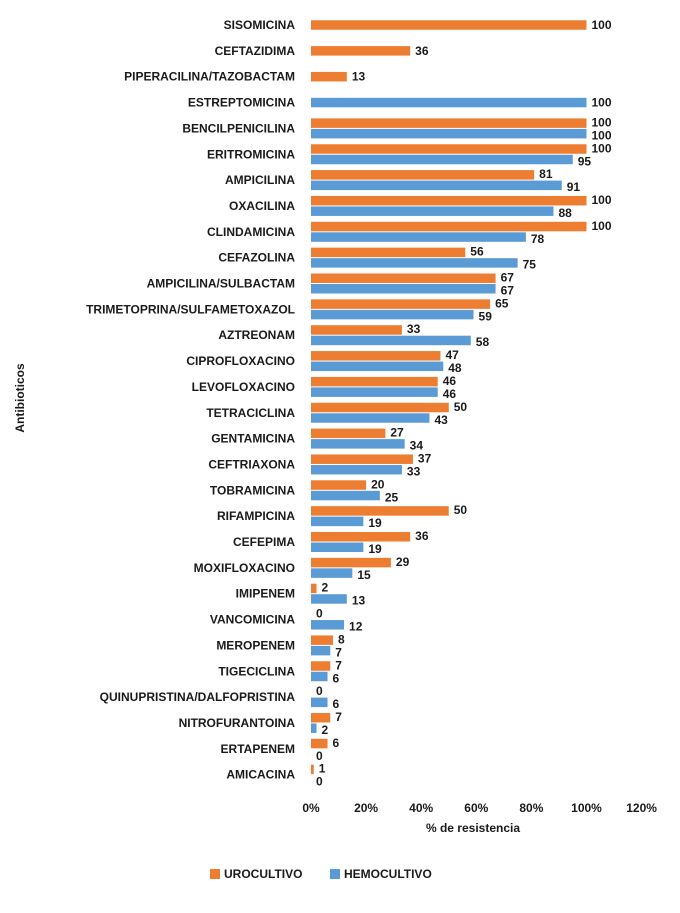  What do you see at coordinates (423, 175) in the screenshot?
I see `bar-urocultivo-ampicilina` at bounding box center [423, 175].